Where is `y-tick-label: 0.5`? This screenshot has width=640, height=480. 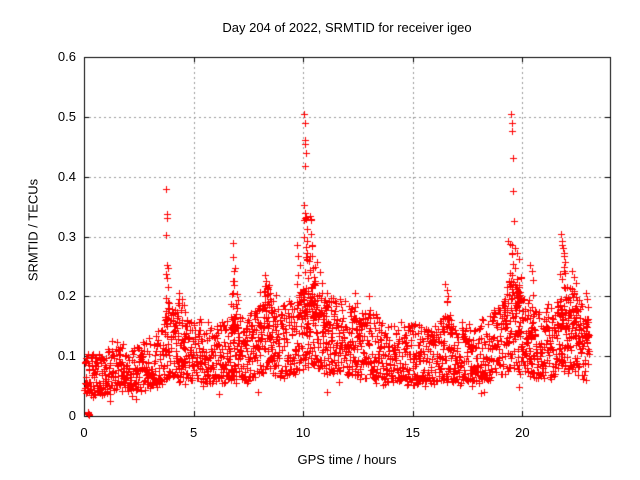
y-tick-label: 0.5 is located at coordinates (66, 116).